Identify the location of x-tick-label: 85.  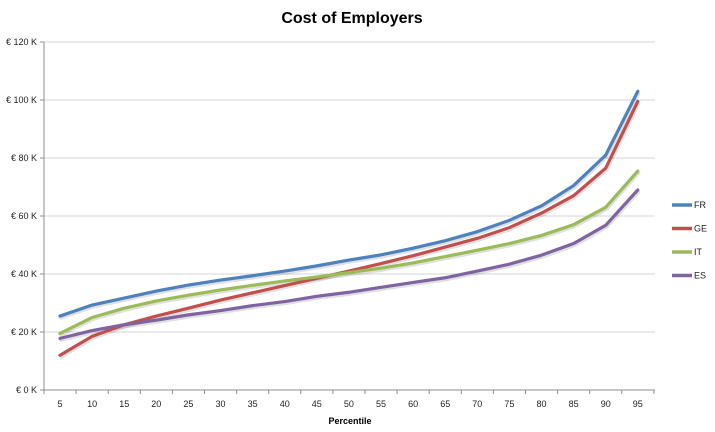
(574, 404).